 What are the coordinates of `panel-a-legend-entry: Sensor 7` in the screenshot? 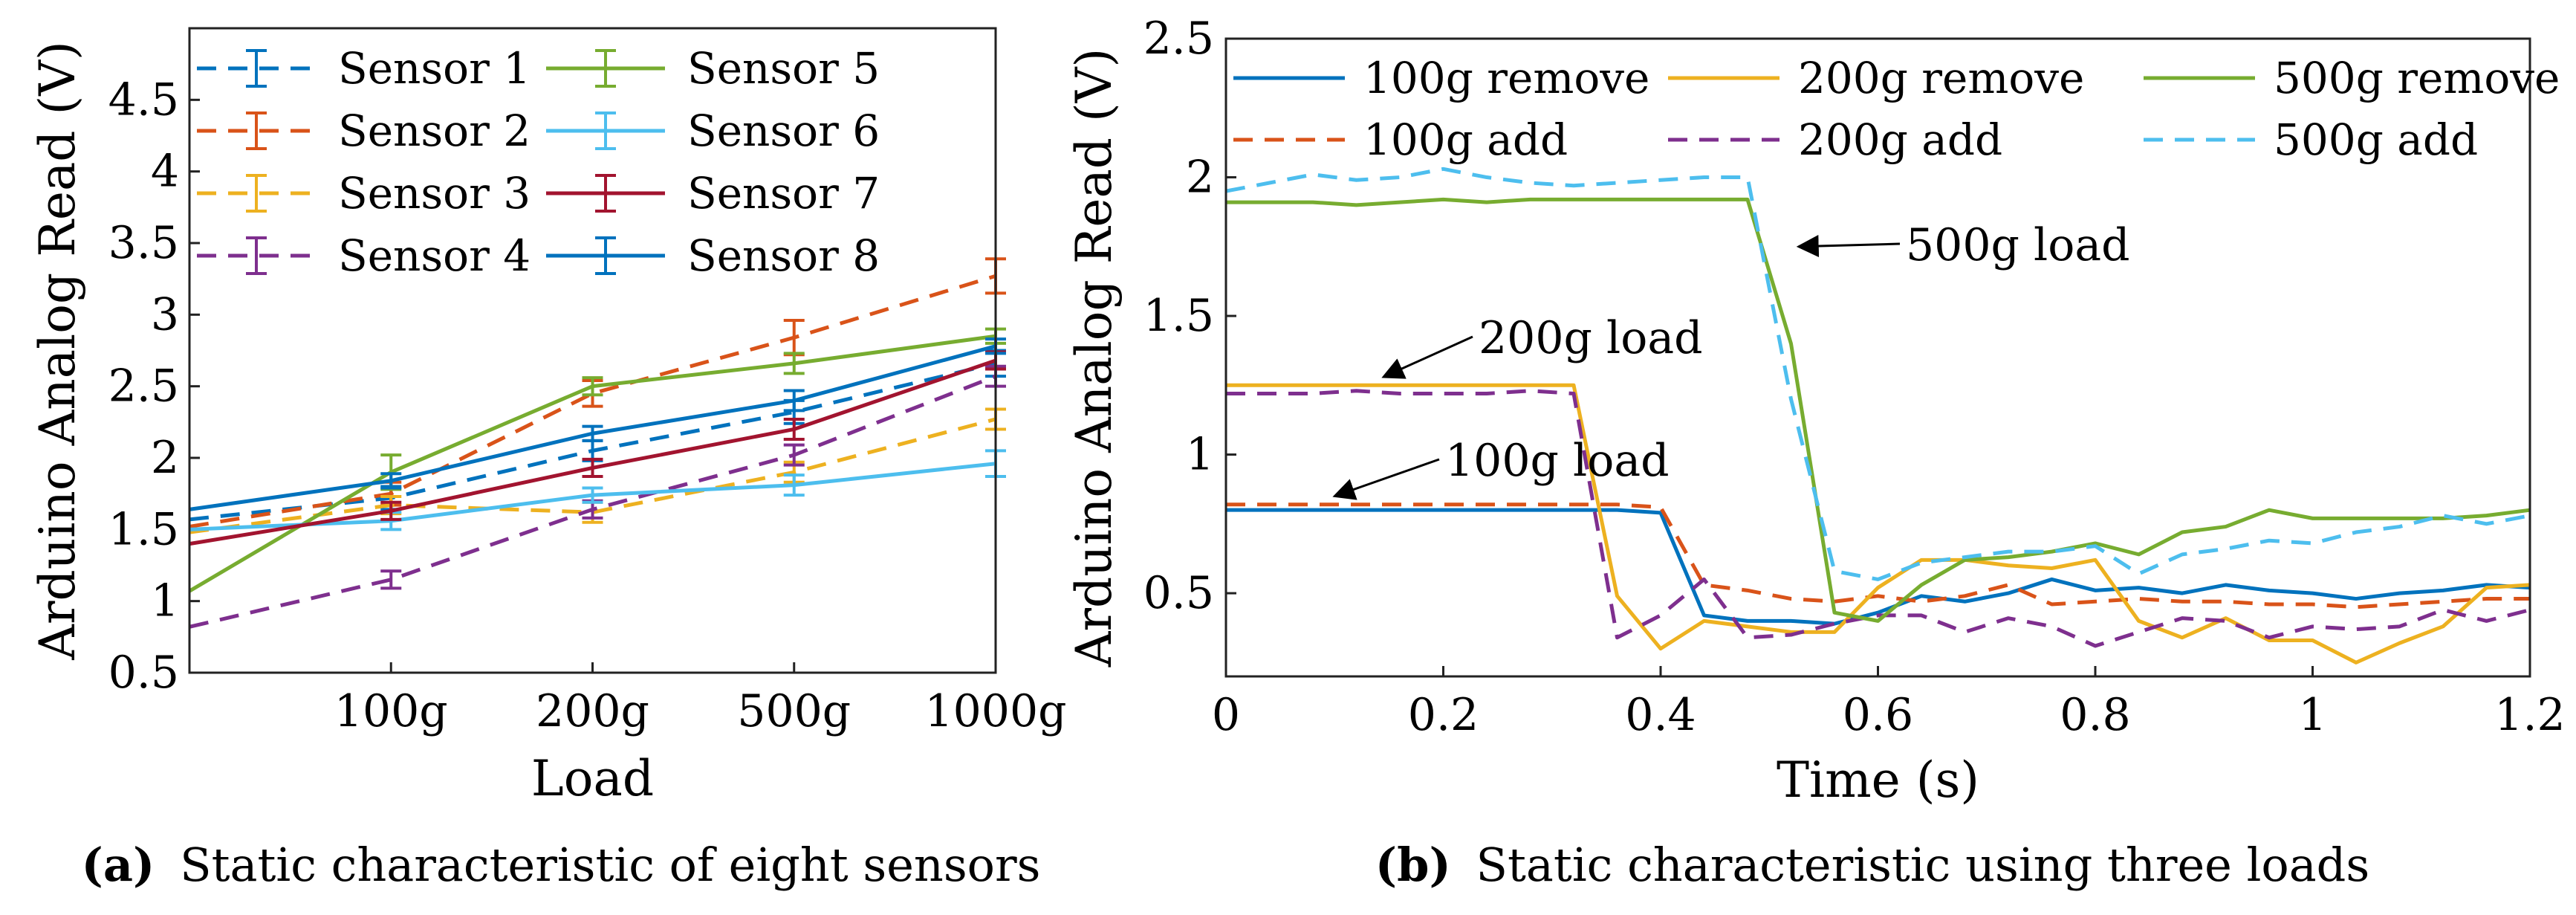 It's located at (713, 193).